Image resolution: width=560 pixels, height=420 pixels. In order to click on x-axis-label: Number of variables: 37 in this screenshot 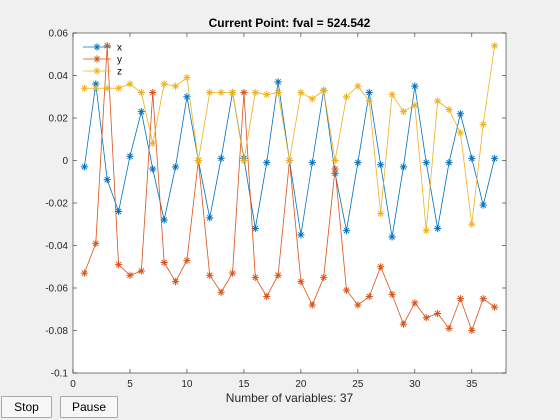, I will do `click(290, 398)`.